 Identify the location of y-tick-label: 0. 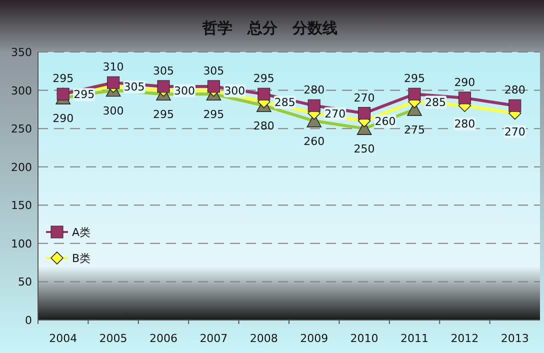
(28, 320).